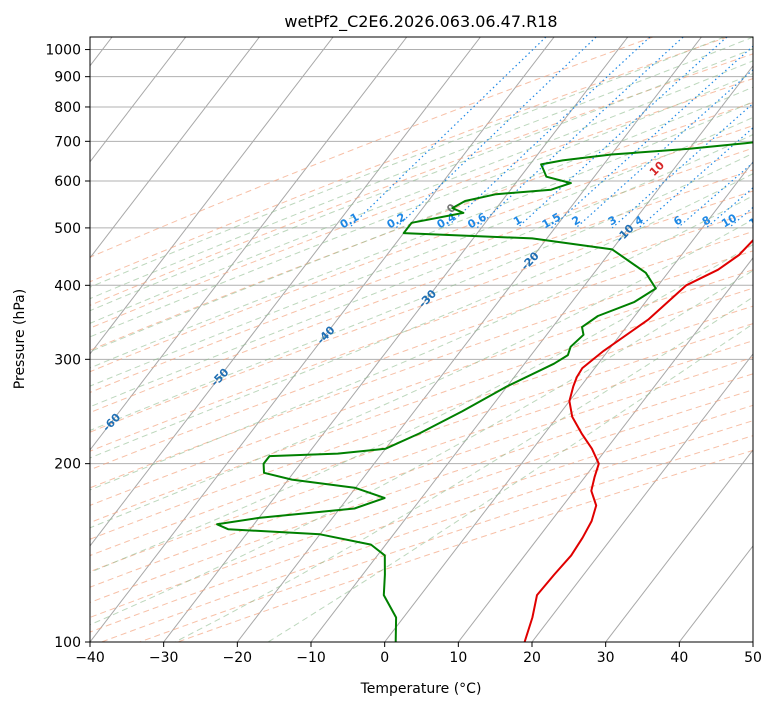 This screenshot has width=775, height=708. I want to click on chart-title: wetPf2_C2E6.2026.063.06.47.R18, so click(420, 22).